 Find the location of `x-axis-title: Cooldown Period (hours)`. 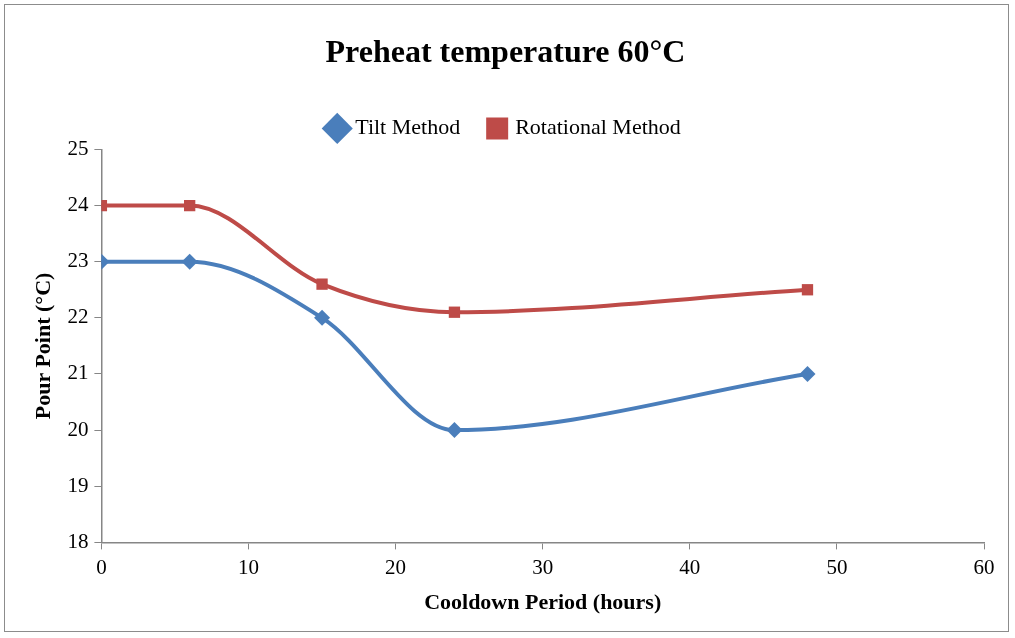

x-axis-title: Cooldown Period (hours) is located at coordinates (543, 602).